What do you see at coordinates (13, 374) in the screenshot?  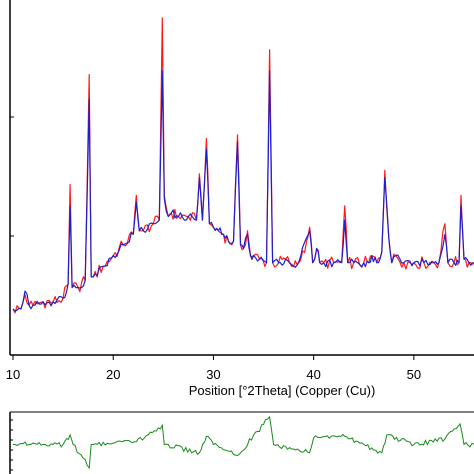 I see `x-tick-label-10: 10` at bounding box center [13, 374].